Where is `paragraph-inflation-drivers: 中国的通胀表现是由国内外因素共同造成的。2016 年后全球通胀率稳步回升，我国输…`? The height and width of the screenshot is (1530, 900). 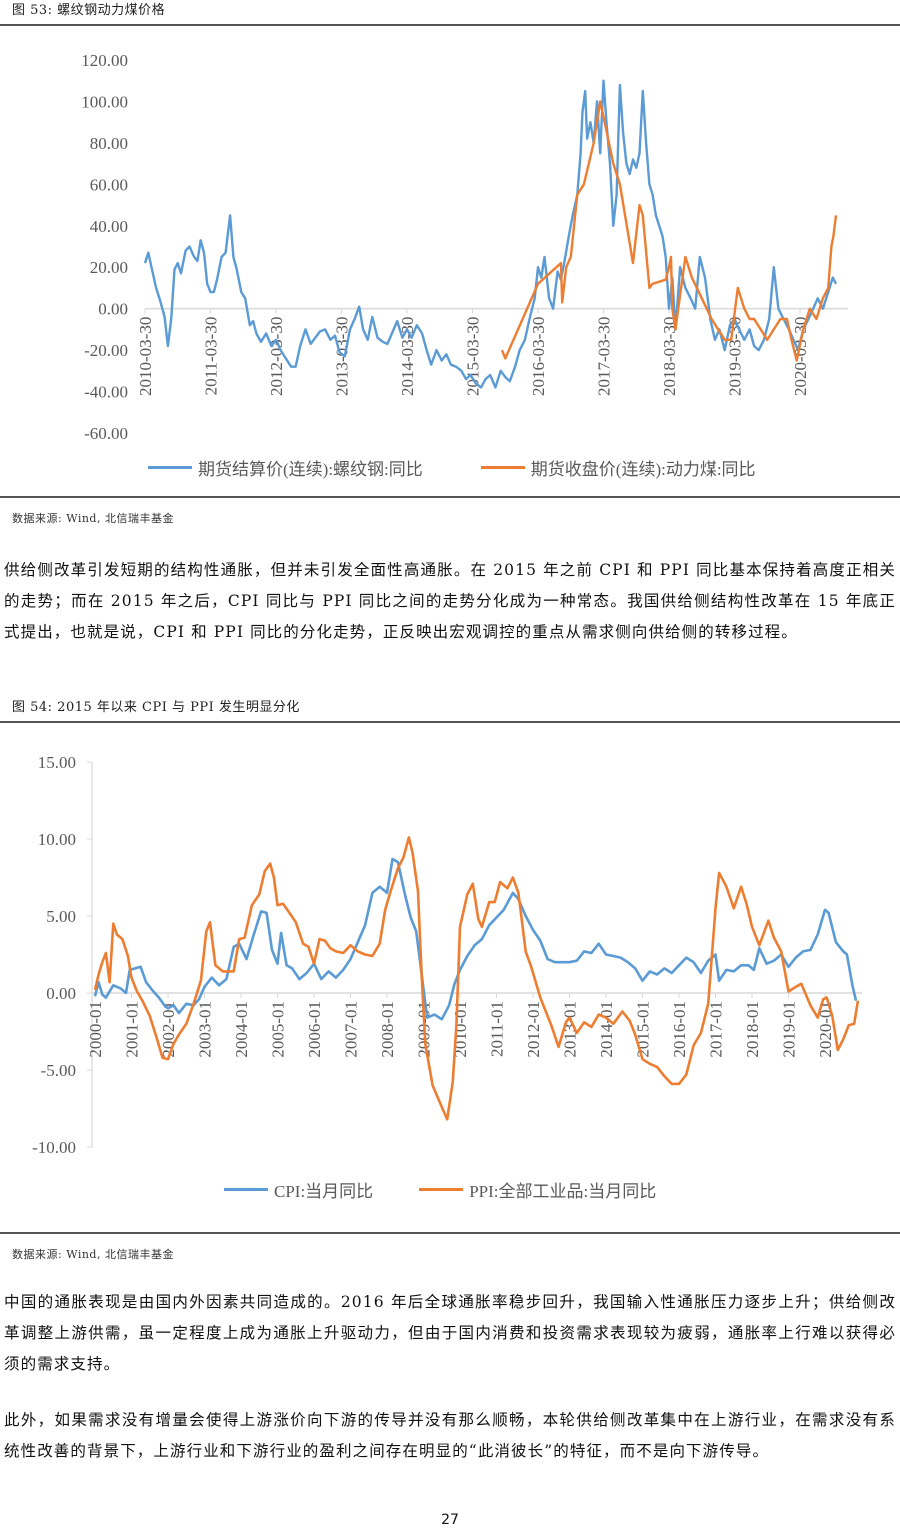 paragraph-inflation-drivers: 中国的通胀表现是由国内外因素共同造成的。2016 年后全球通胀率稳步回升，我国输… is located at coordinates (450, 1333).